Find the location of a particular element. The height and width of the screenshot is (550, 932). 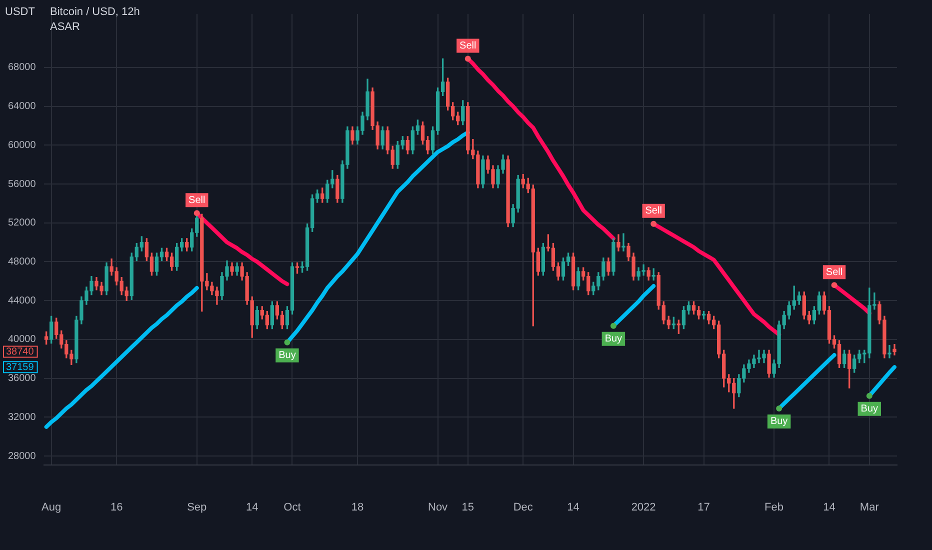

x-tick-label: 18 is located at coordinates (357, 507).